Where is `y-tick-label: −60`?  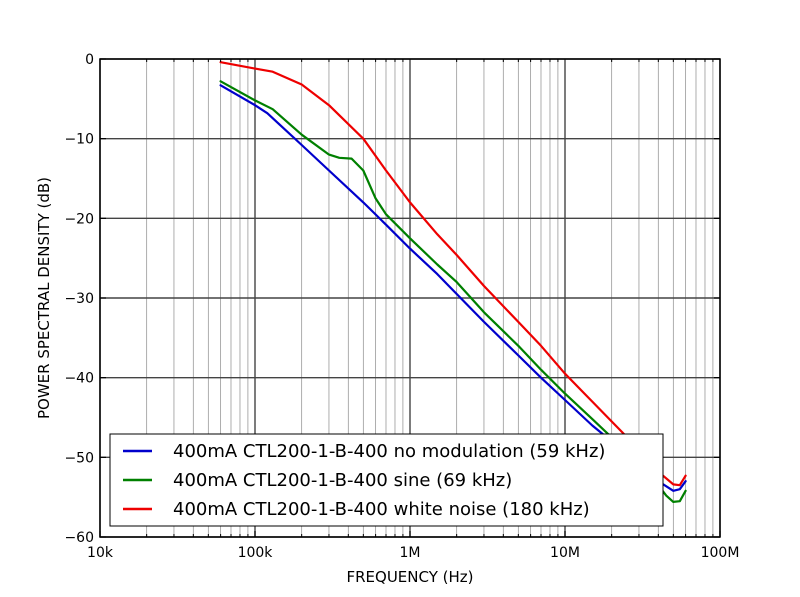
y-tick-label: −60 is located at coordinates (79, 538).